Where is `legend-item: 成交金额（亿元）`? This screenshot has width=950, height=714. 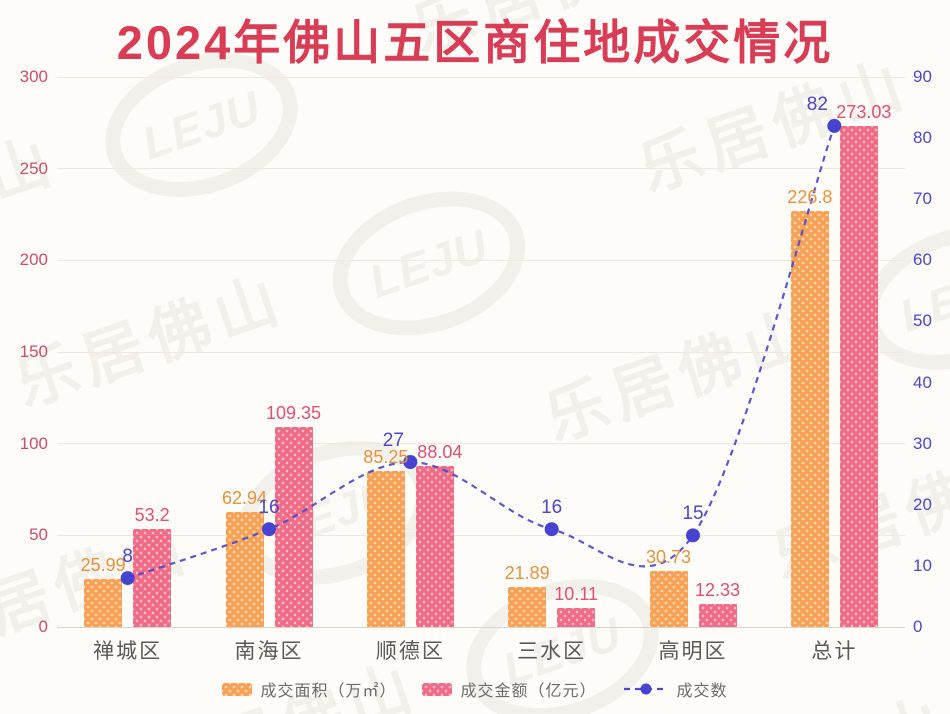 legend-item: 成交金额（亿元） is located at coordinates (509, 689).